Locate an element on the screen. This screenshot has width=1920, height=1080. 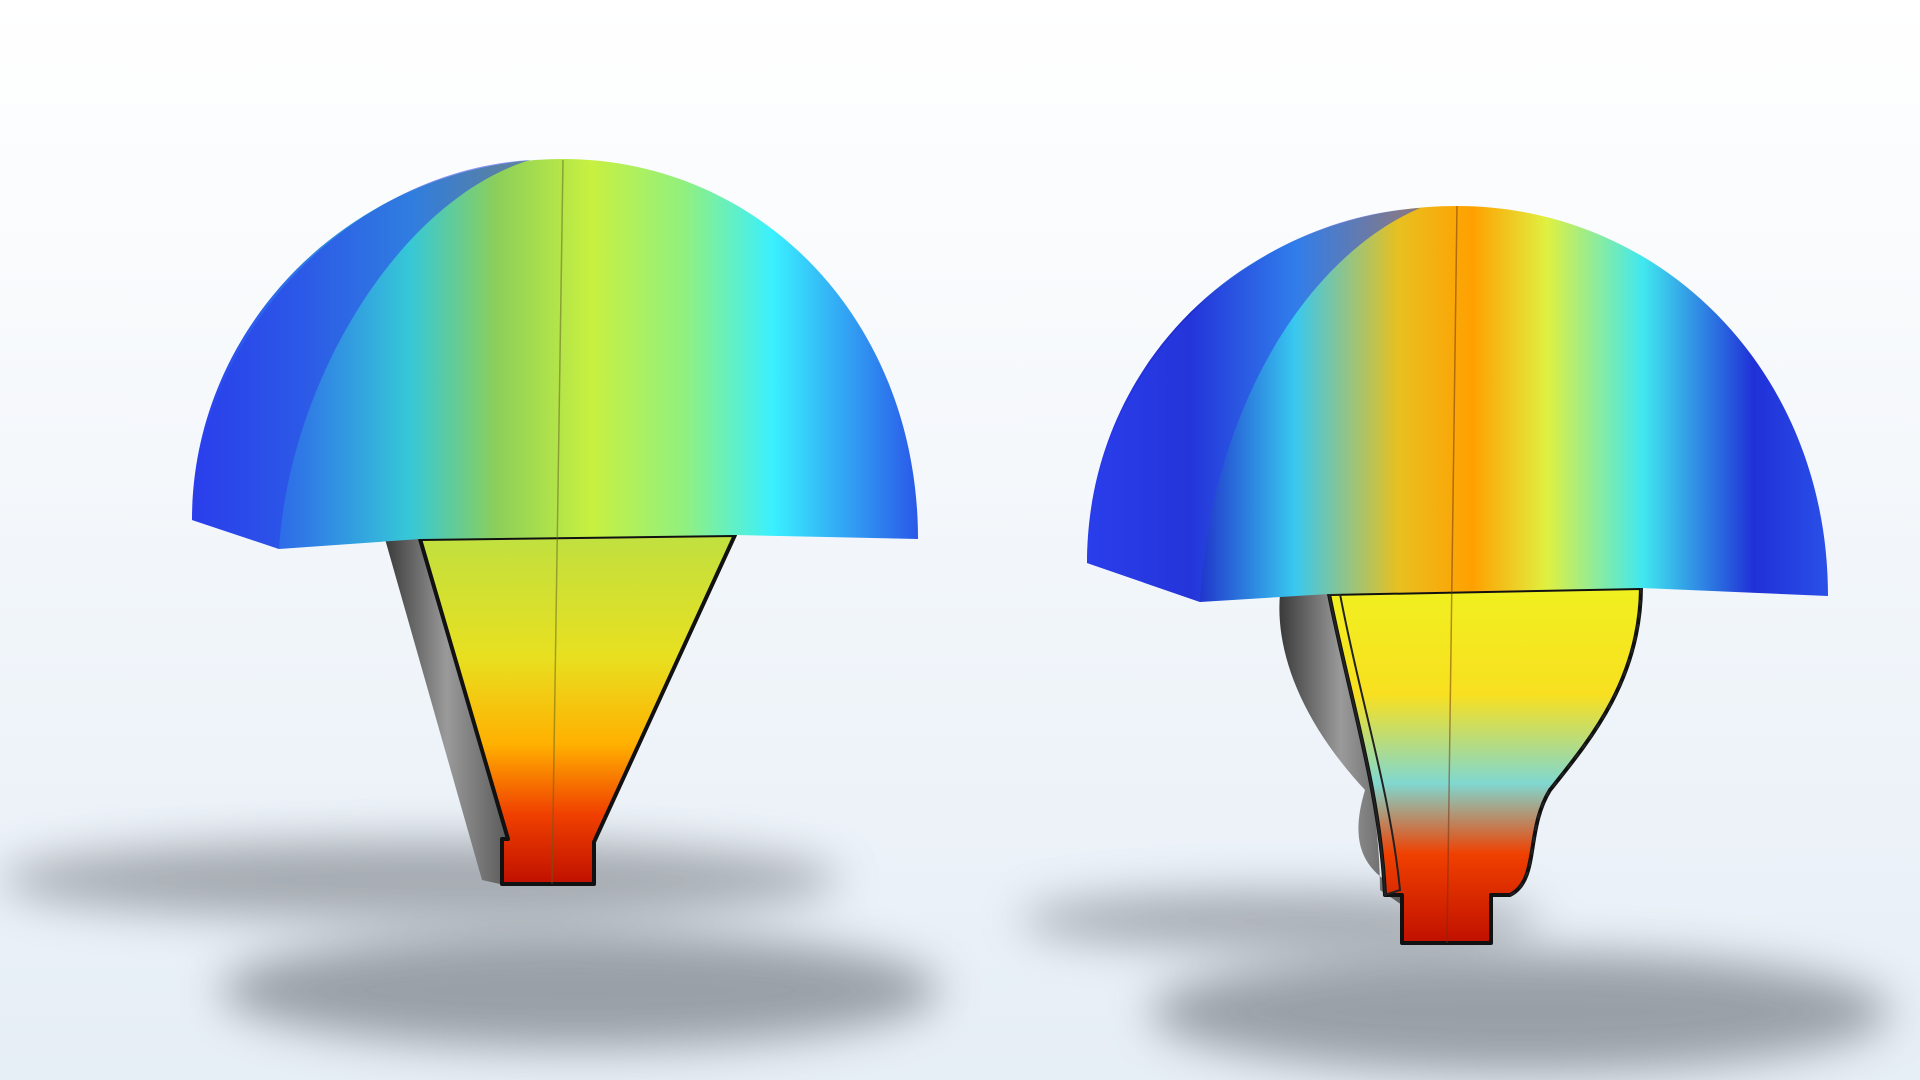
left-horn-symmetry-seam is located at coordinates (557, 522).